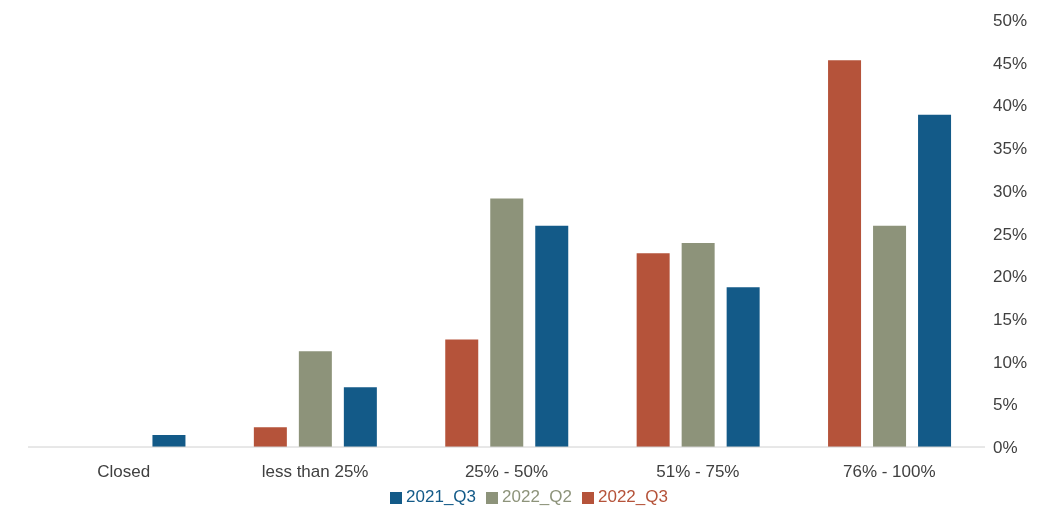 This screenshot has height=525, width=1053. What do you see at coordinates (1010, 106) in the screenshot?
I see `y-tick-label: 40%` at bounding box center [1010, 106].